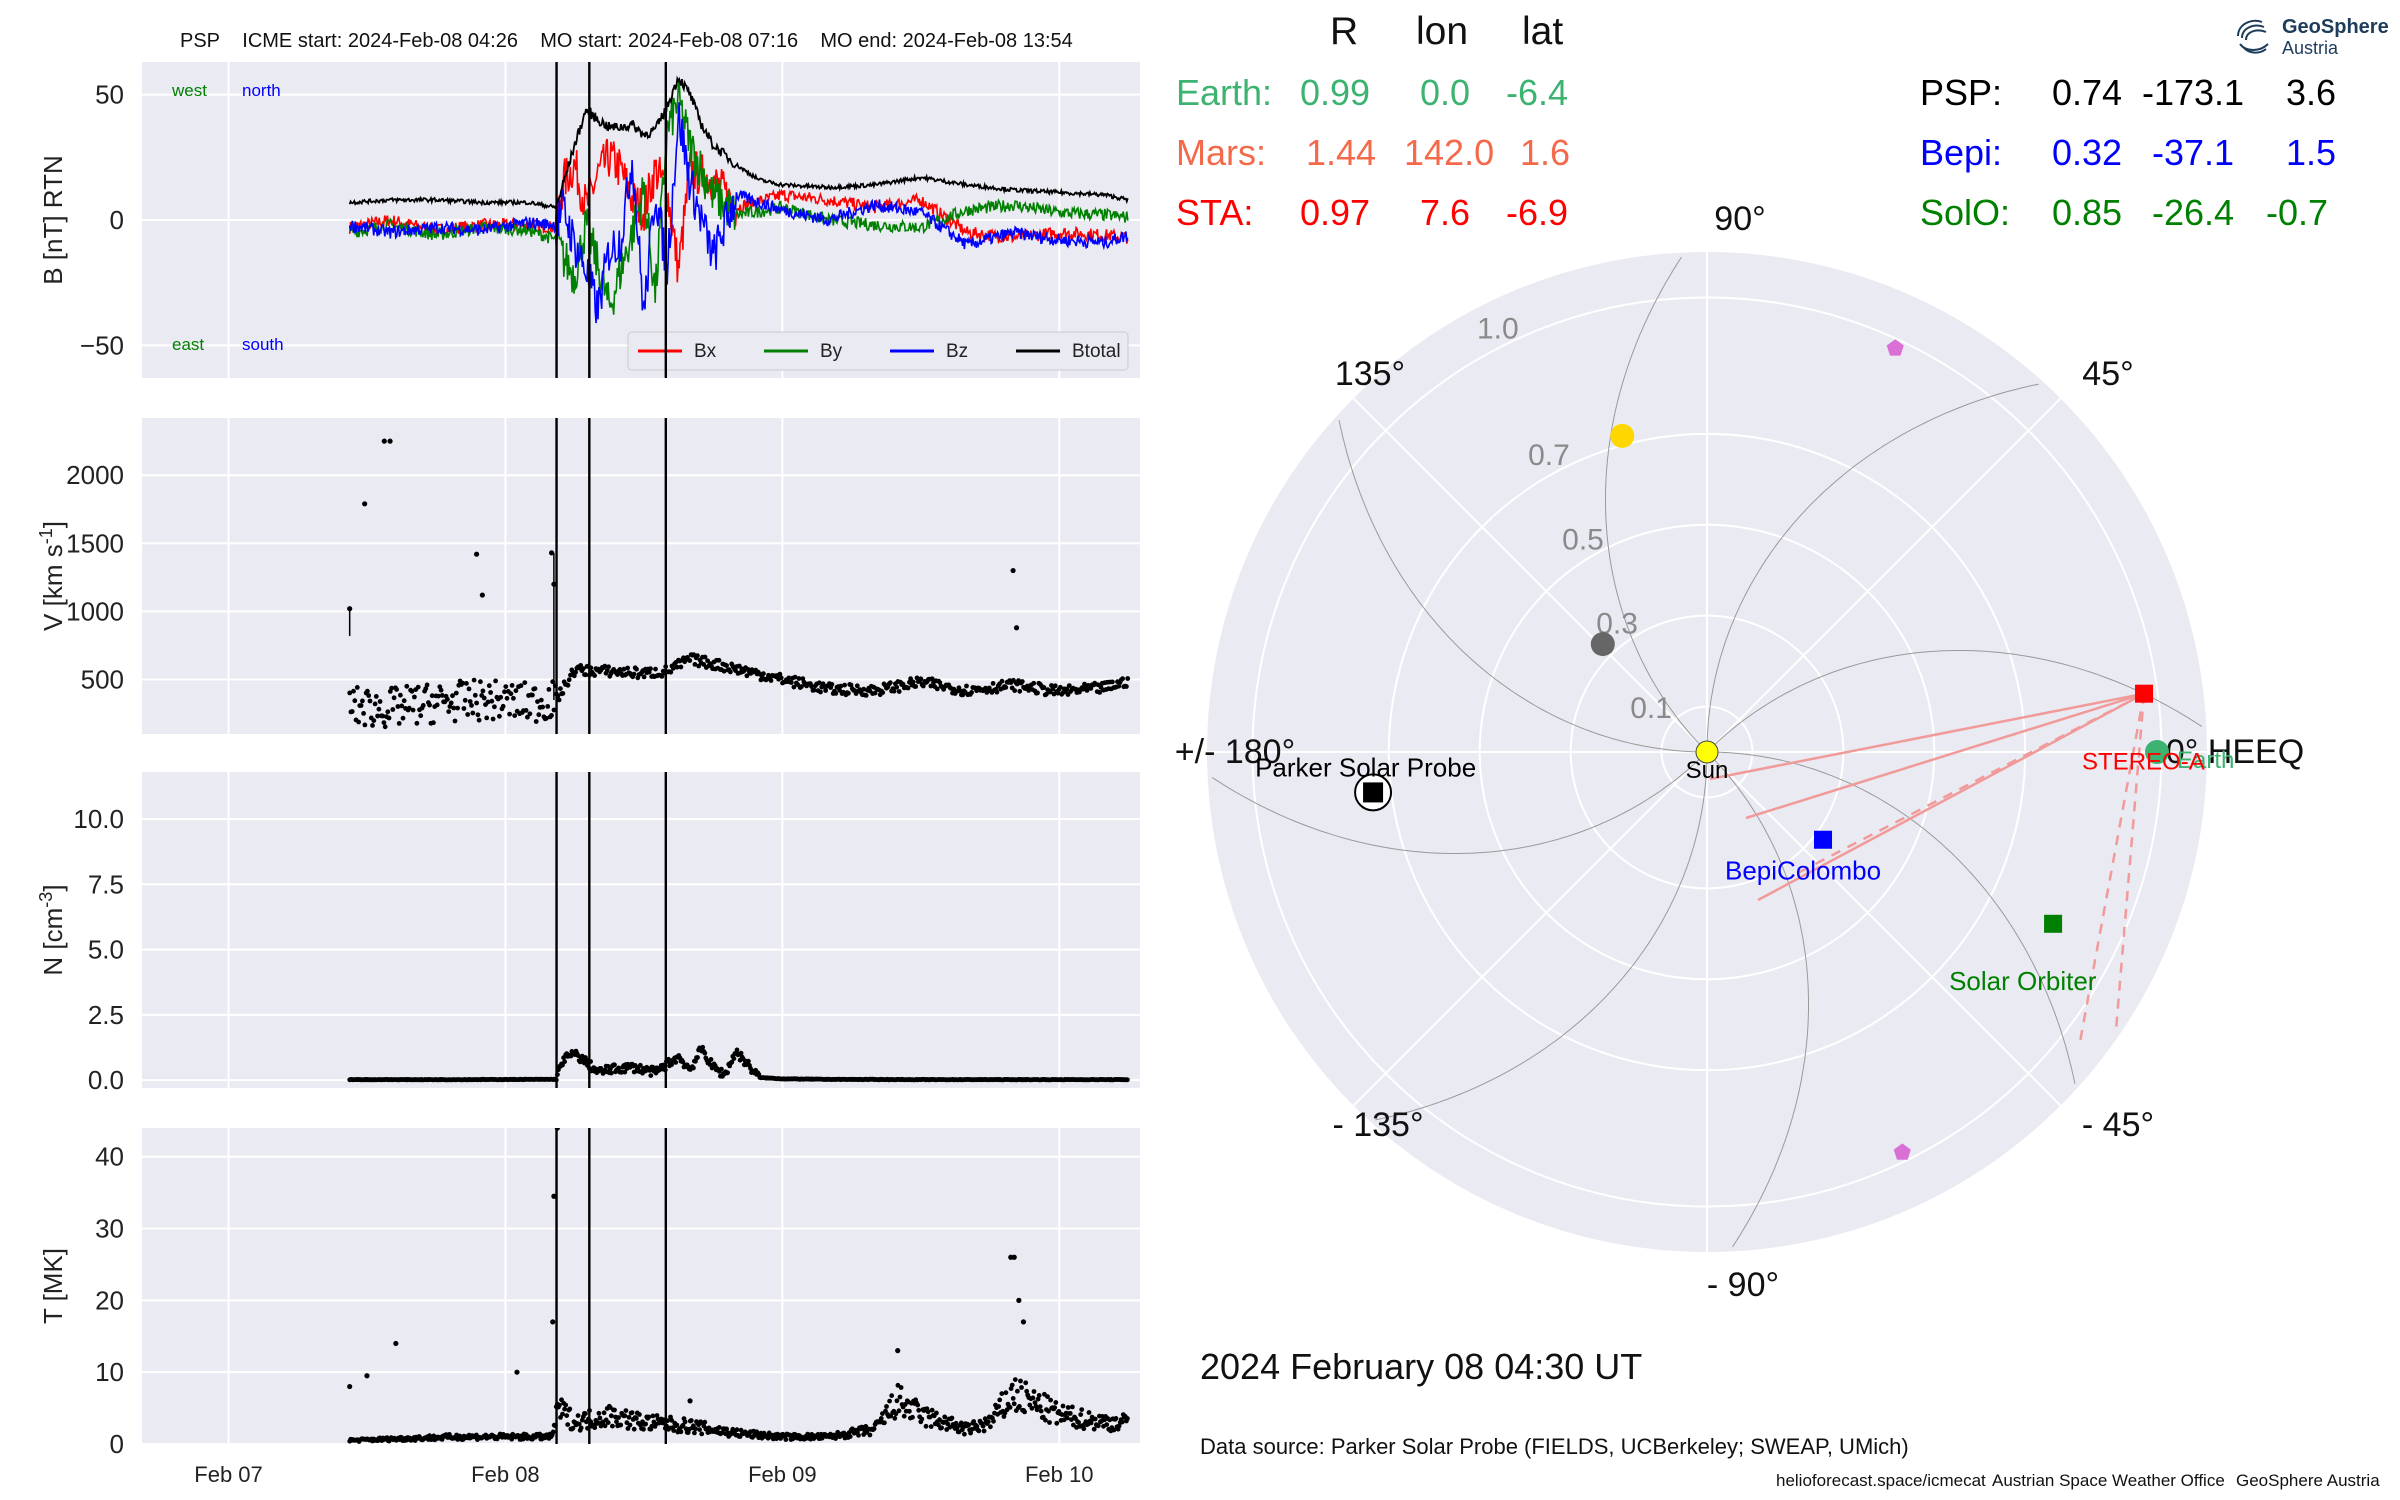  What do you see at coordinates (2143, 762) in the screenshot?
I see `label-stereo-a: STEREO-A` at bounding box center [2143, 762].